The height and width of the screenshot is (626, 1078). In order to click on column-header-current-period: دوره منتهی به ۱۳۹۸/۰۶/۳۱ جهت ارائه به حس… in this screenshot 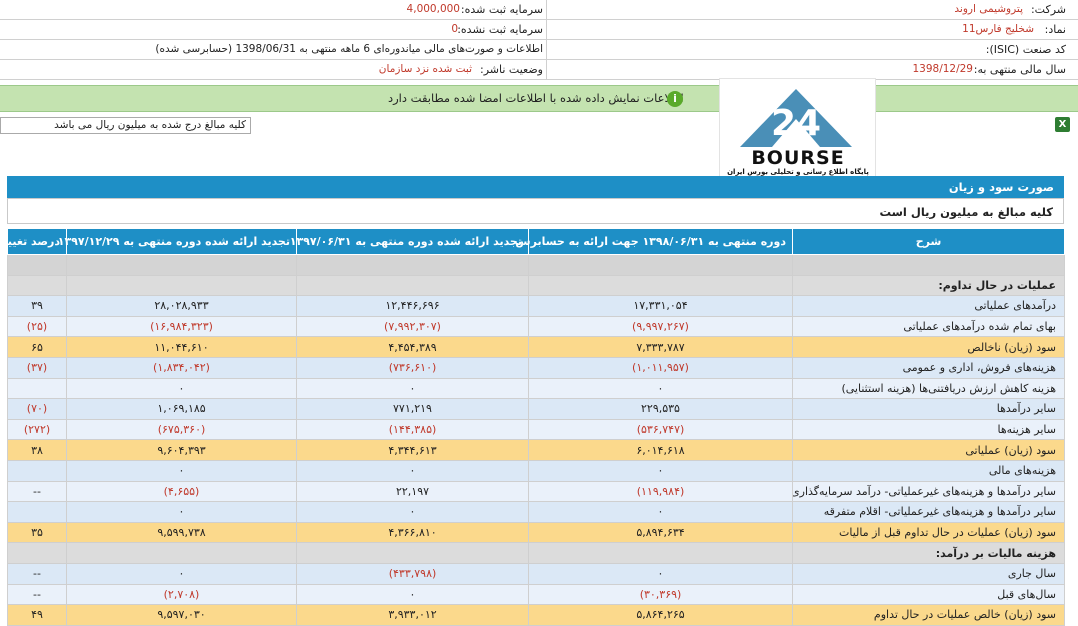, I will do `click(654, 241)`.